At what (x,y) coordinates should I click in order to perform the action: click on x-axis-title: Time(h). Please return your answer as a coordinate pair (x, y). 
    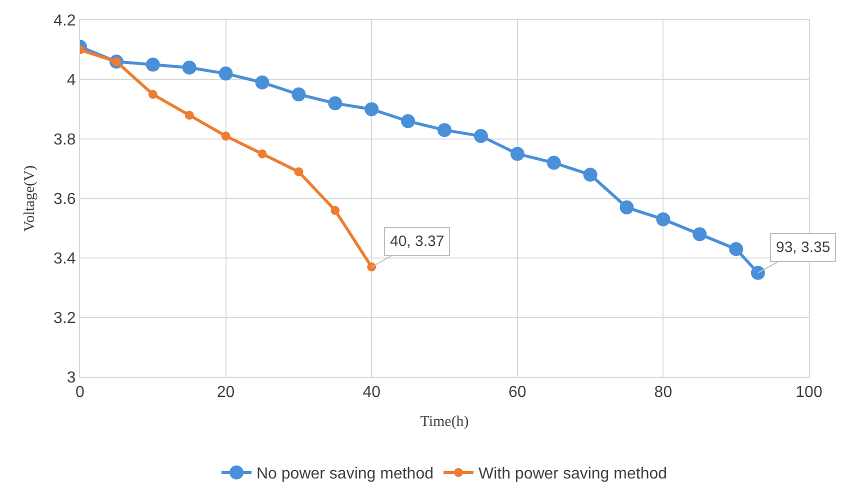
    Looking at the image, I should click on (444, 422).